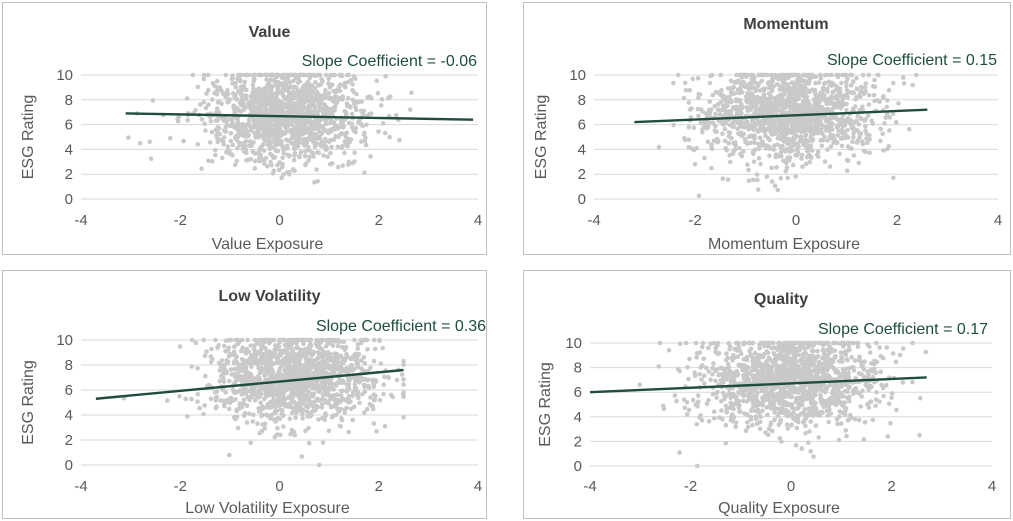  I want to click on y-axis-label: ESG Rating, so click(541, 137).